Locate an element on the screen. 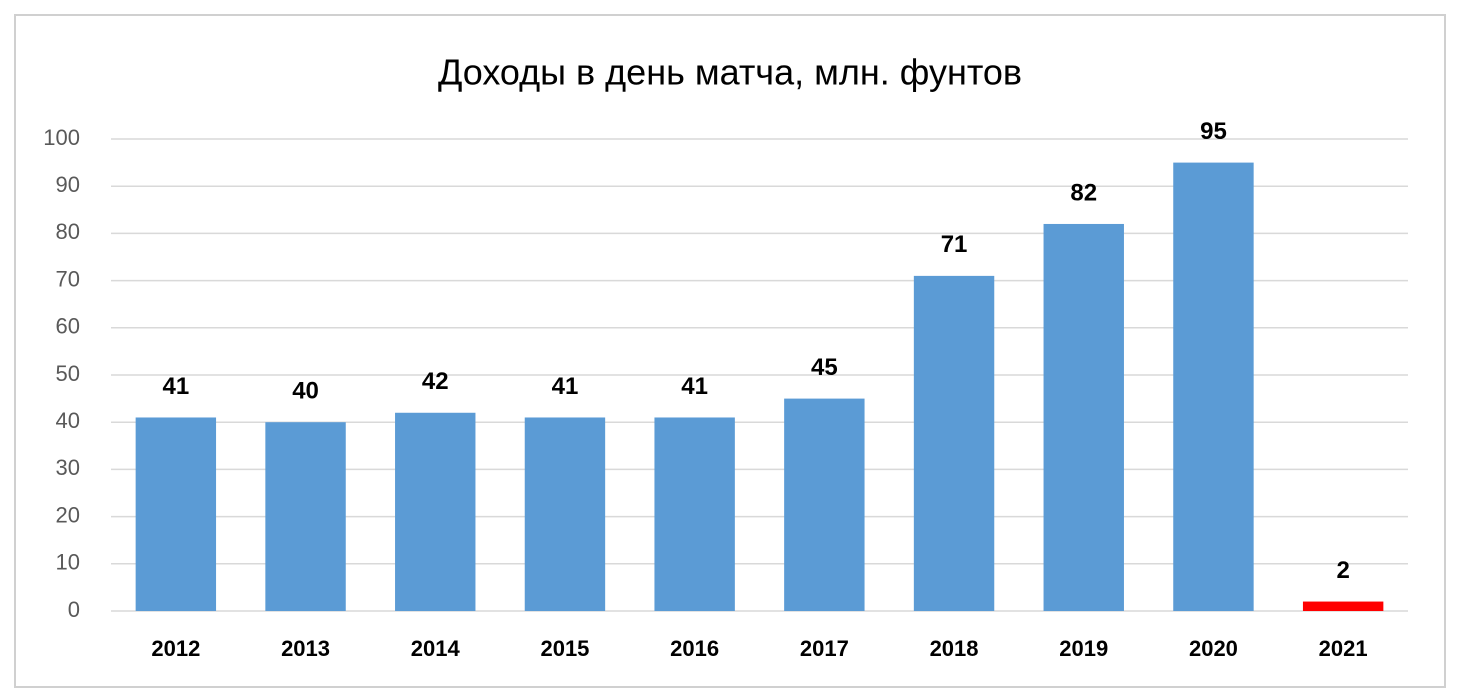 The width and height of the screenshot is (1460, 695). x-tick-label: 2014 is located at coordinates (436, 648).